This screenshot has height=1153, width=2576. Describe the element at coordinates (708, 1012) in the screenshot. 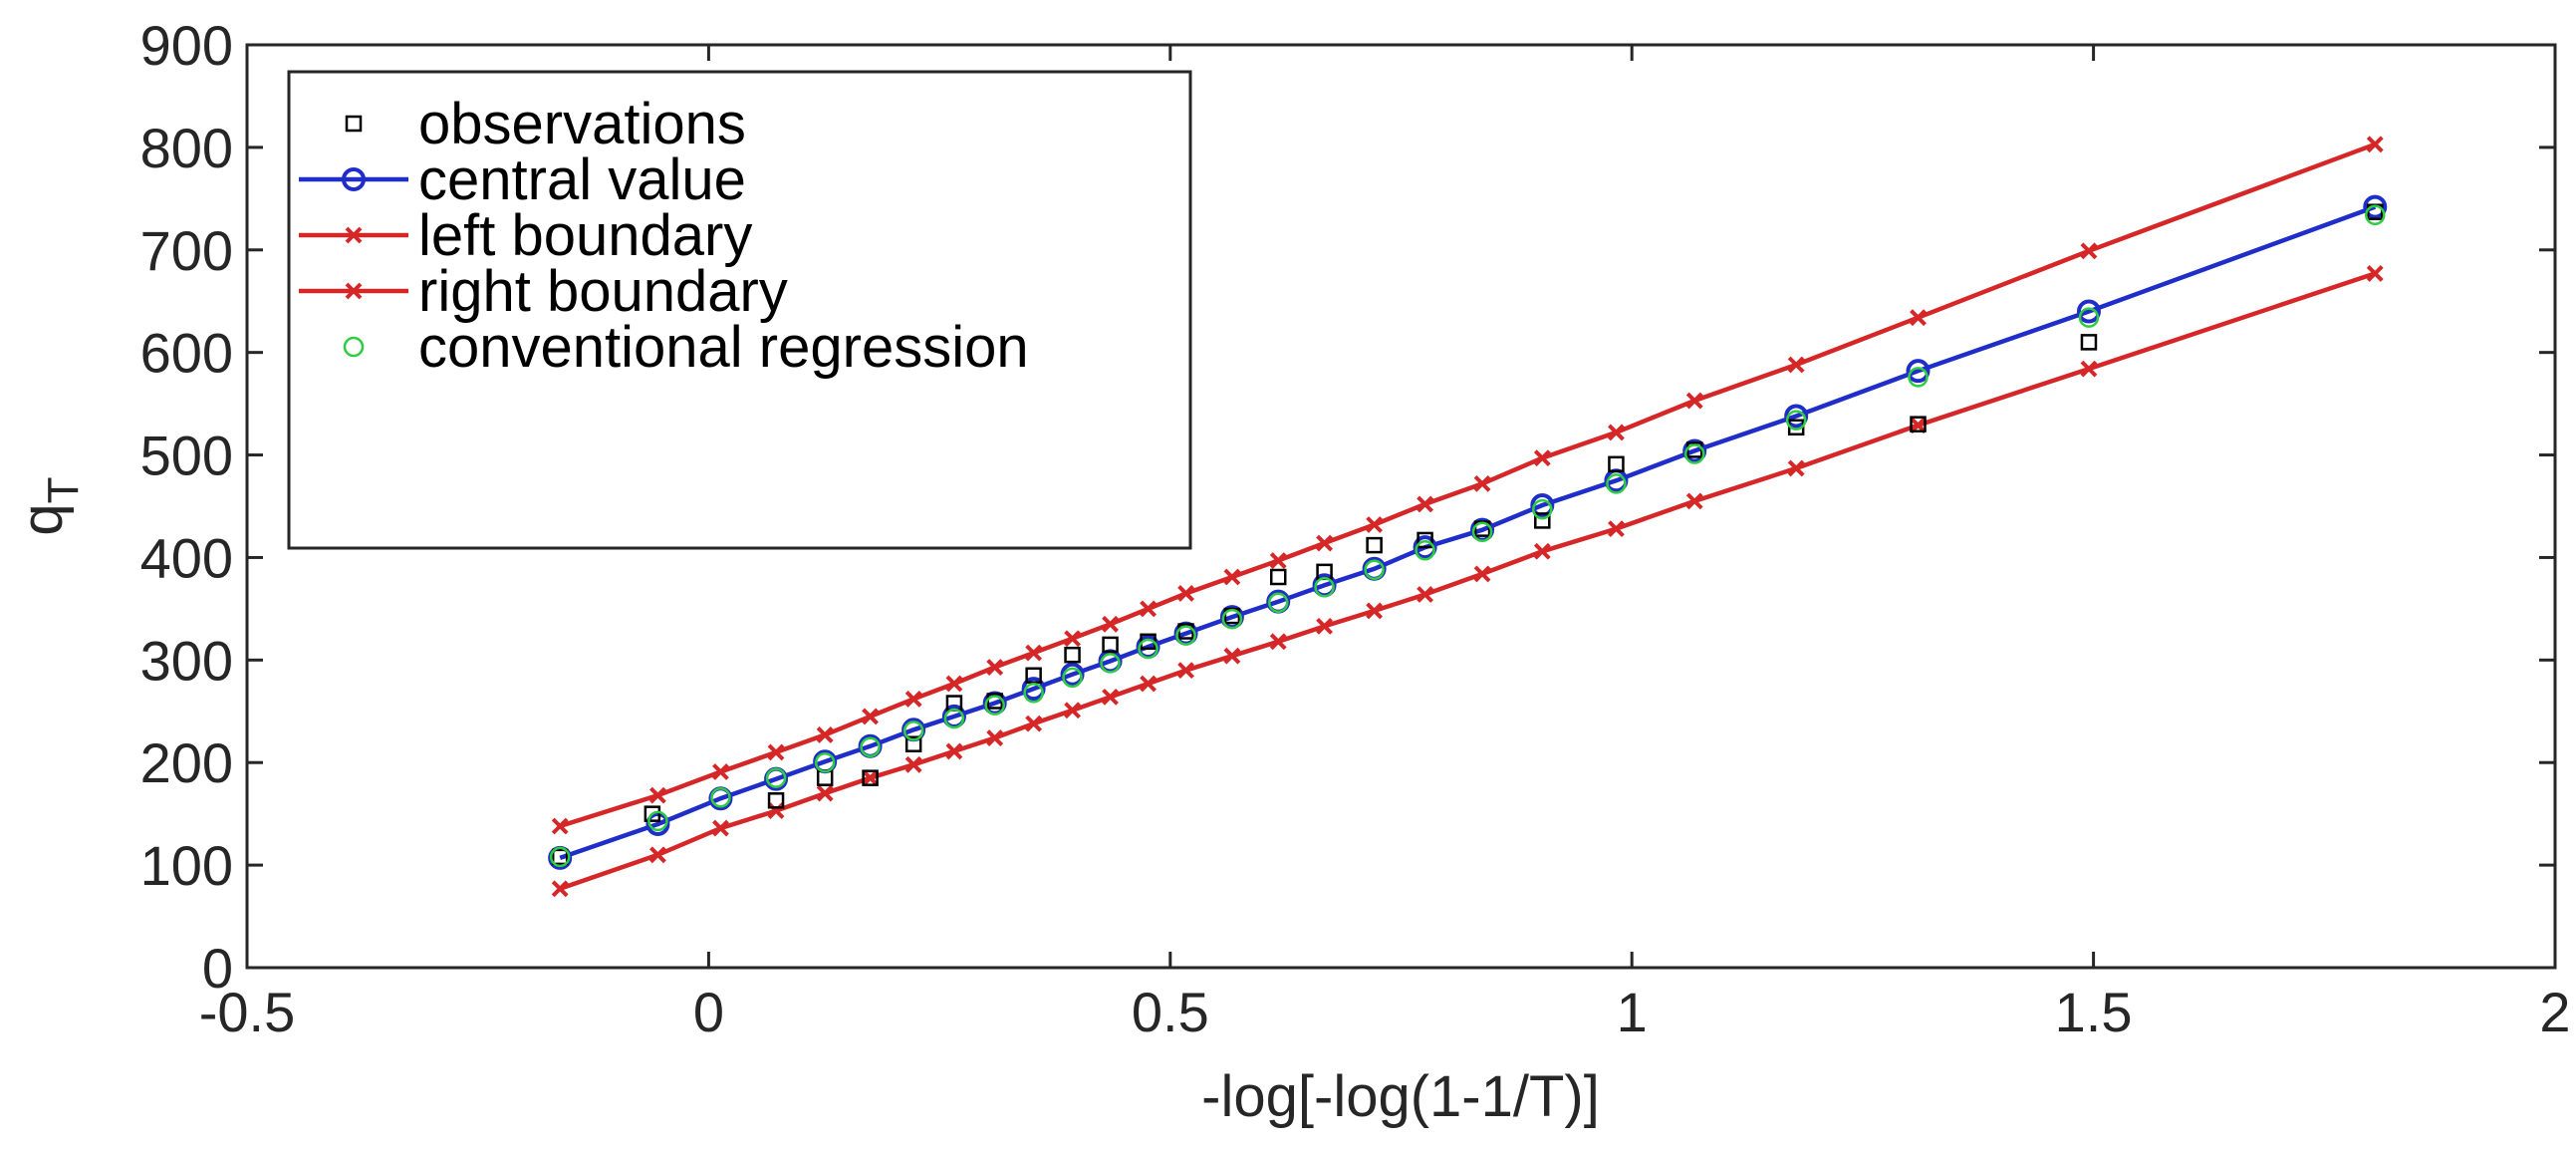

I see `x-tick-label: 0` at that location.